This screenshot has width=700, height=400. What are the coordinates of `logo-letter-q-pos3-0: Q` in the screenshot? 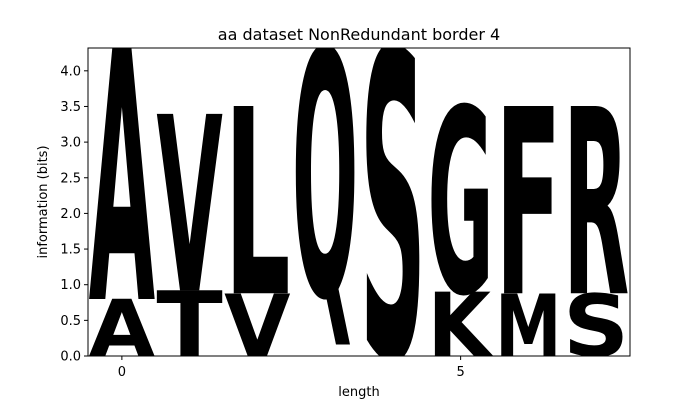 It's located at (325, 187).